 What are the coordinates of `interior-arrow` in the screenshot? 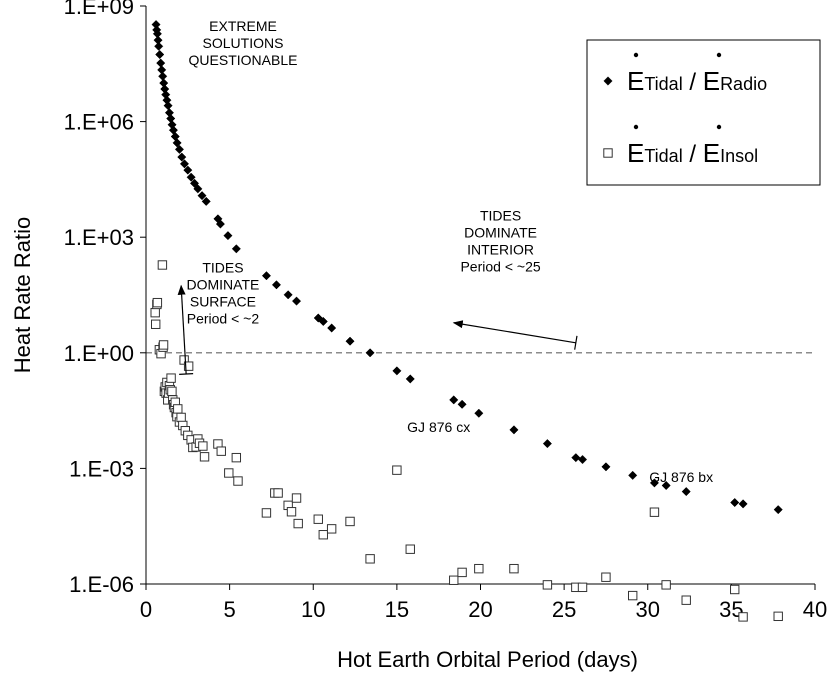 It's located at (514, 332).